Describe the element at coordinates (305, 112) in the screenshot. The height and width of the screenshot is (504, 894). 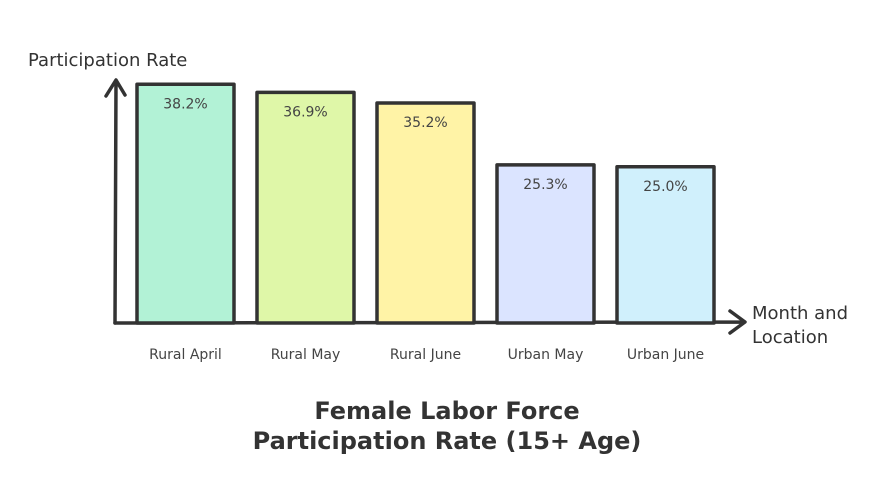
I see `value-label: 36.9%` at that location.